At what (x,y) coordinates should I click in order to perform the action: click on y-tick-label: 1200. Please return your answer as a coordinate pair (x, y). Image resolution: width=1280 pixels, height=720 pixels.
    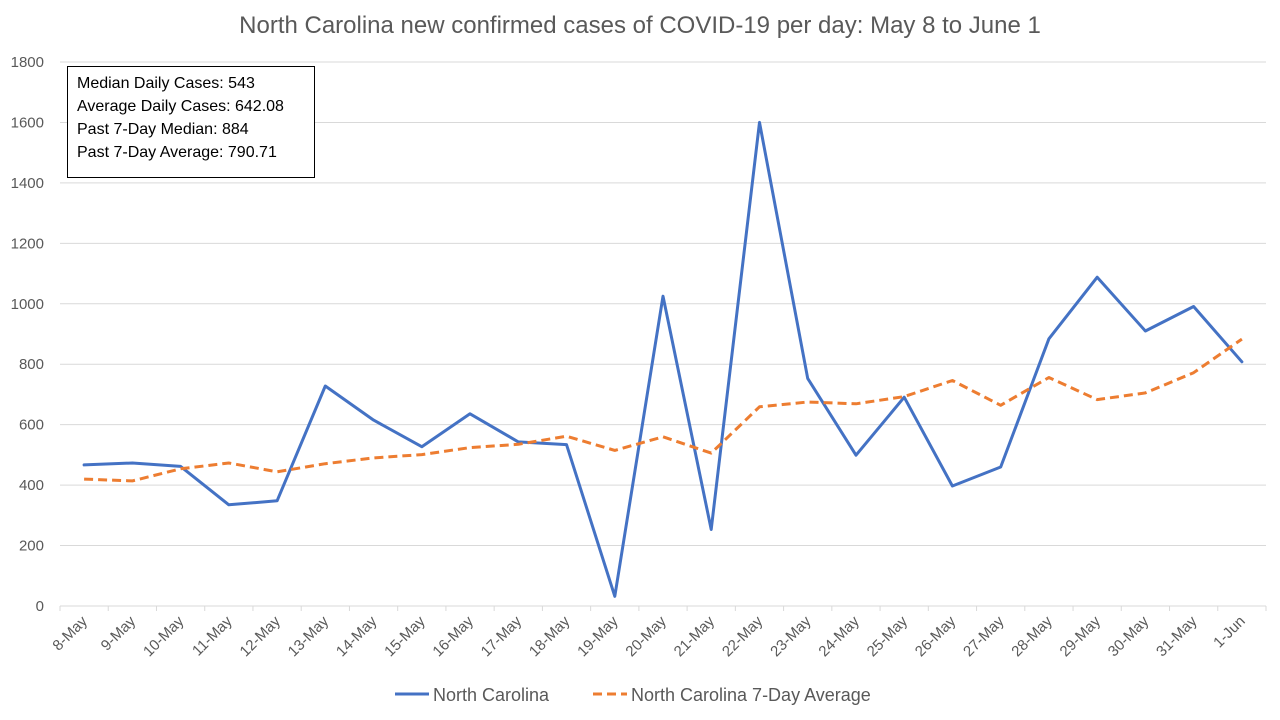
    Looking at the image, I should click on (27, 243).